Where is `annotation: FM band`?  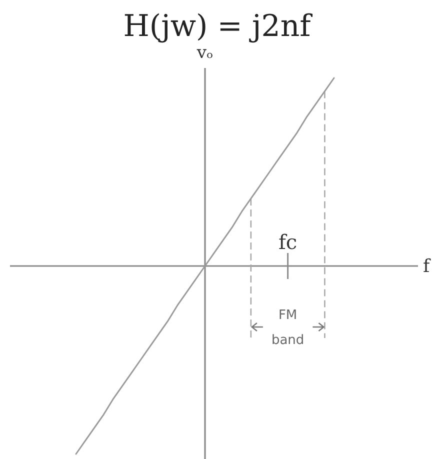
annotation: FM band is located at coordinates (287, 328).